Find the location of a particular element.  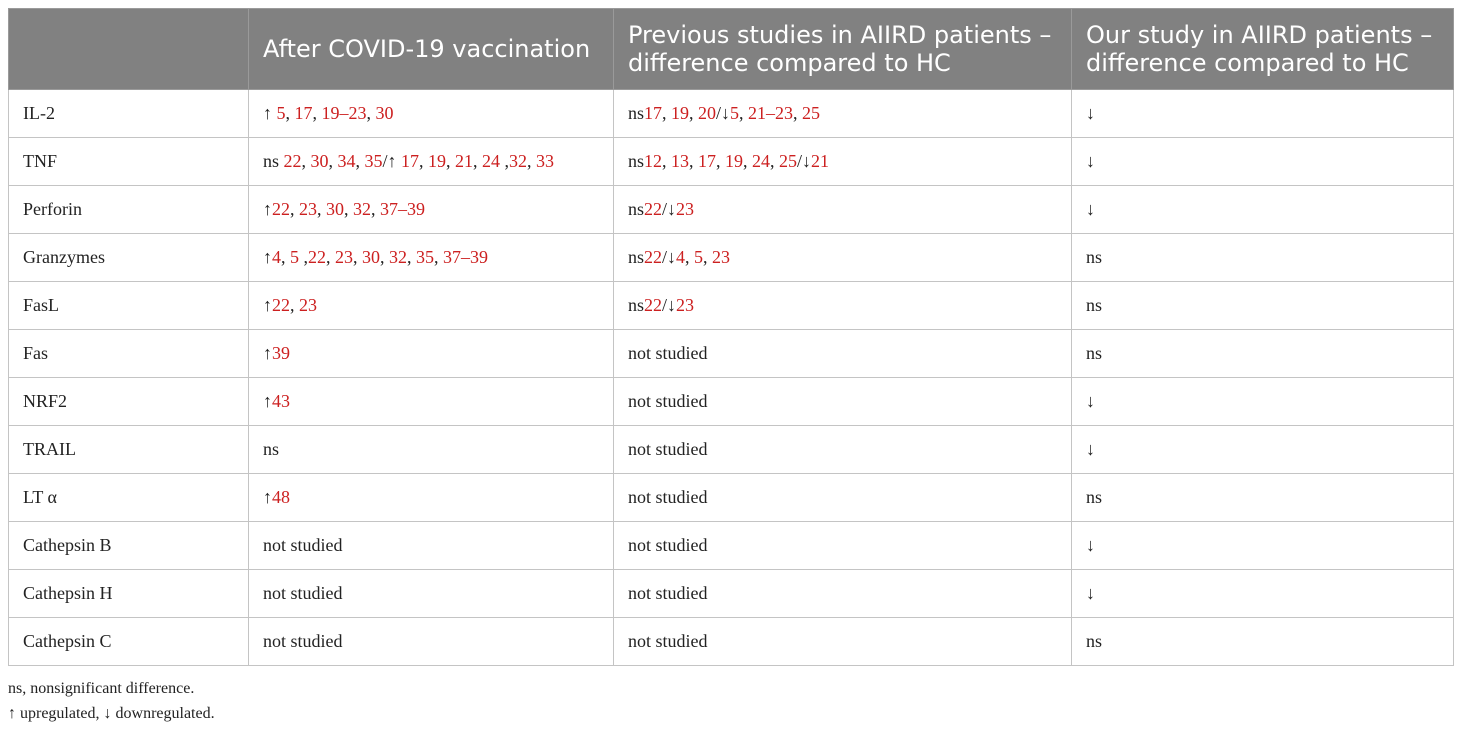

header-after-vaccination: After COVID-19 vaccination is located at coordinates (431, 49).